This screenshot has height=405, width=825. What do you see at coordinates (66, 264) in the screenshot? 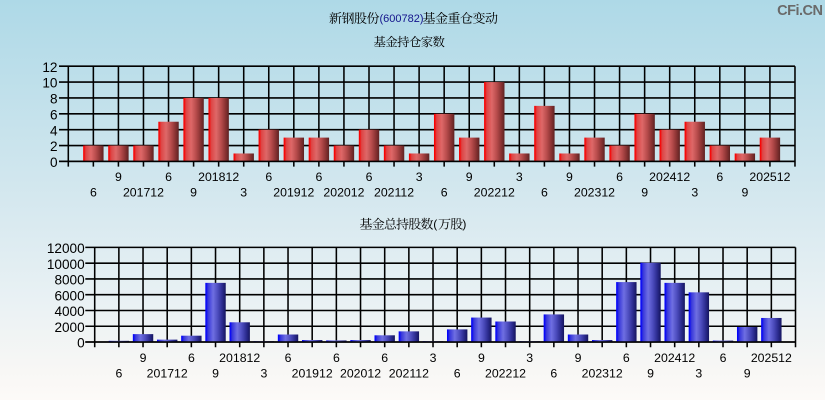
I see `svg-text: 10000` at bounding box center [66, 264].